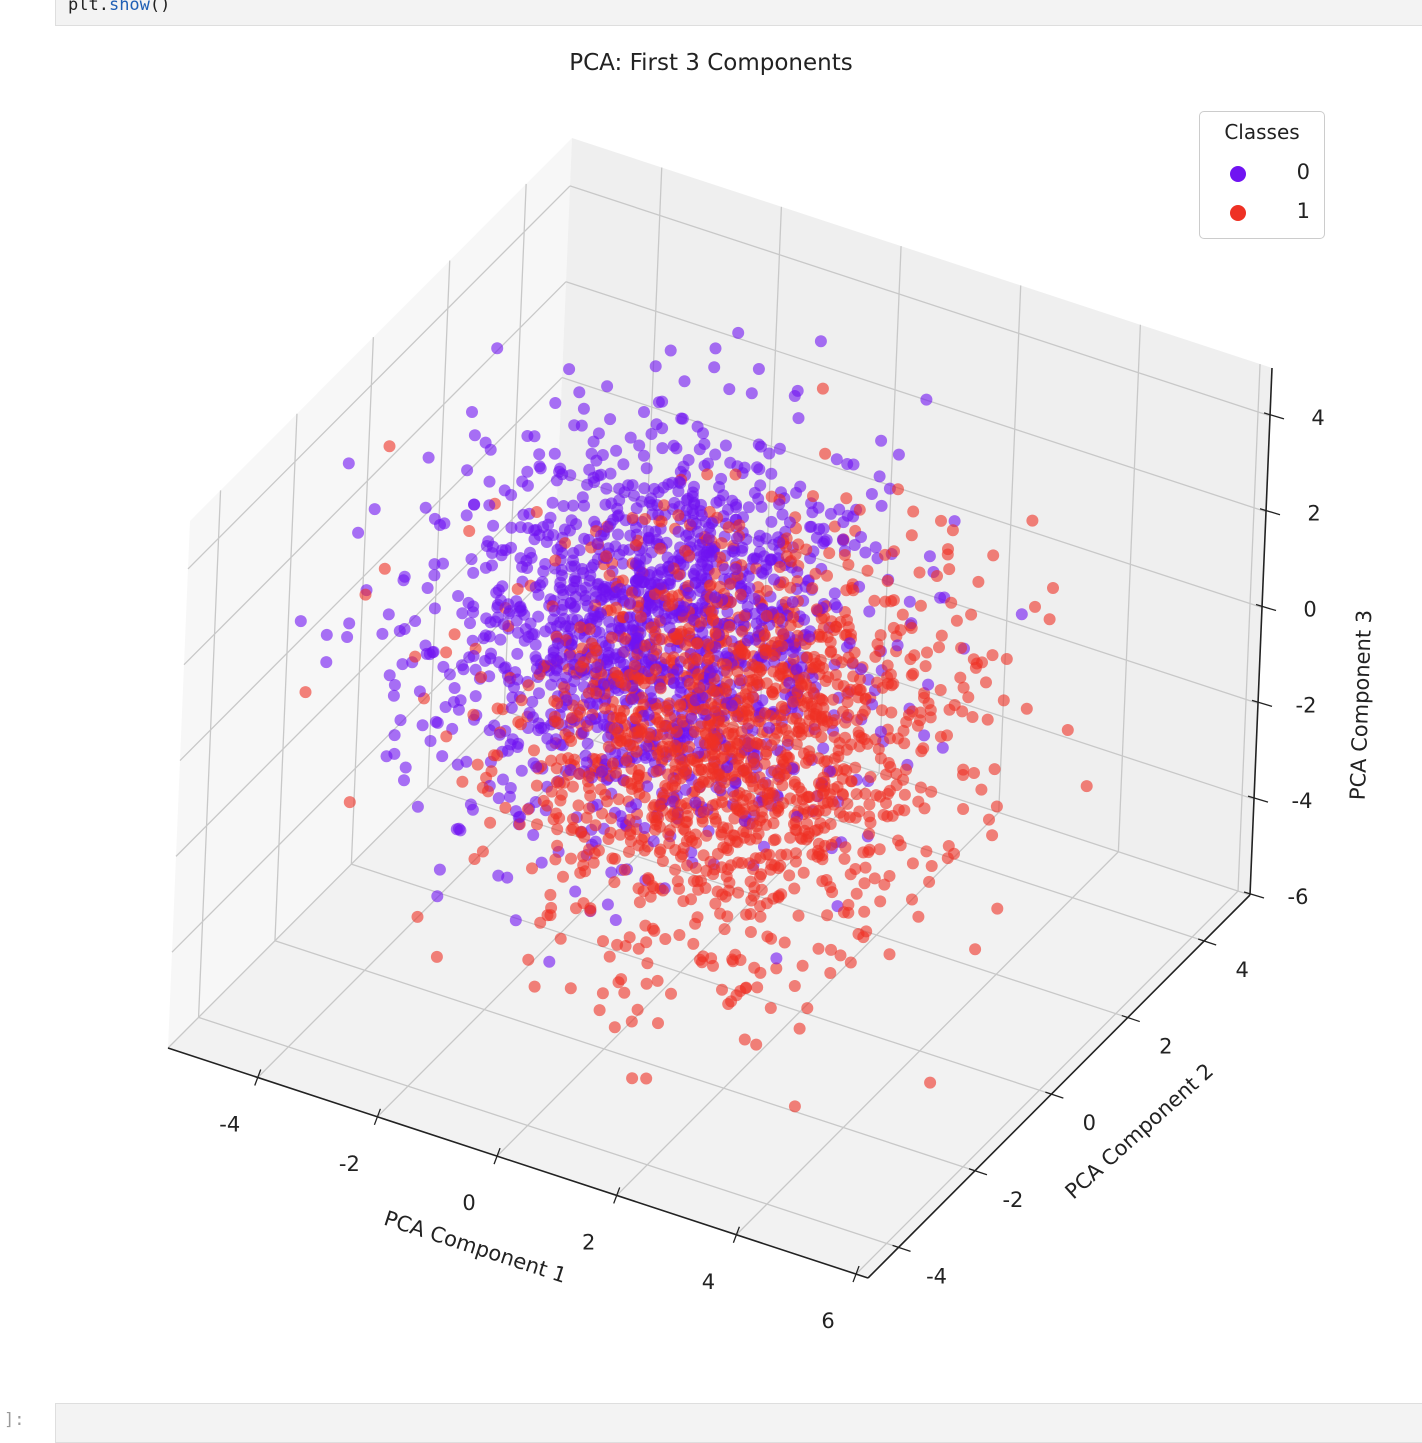 The height and width of the screenshot is (1443, 1422). What do you see at coordinates (14, 1420) in the screenshot?
I see `cell-prompt: ]:` at bounding box center [14, 1420].